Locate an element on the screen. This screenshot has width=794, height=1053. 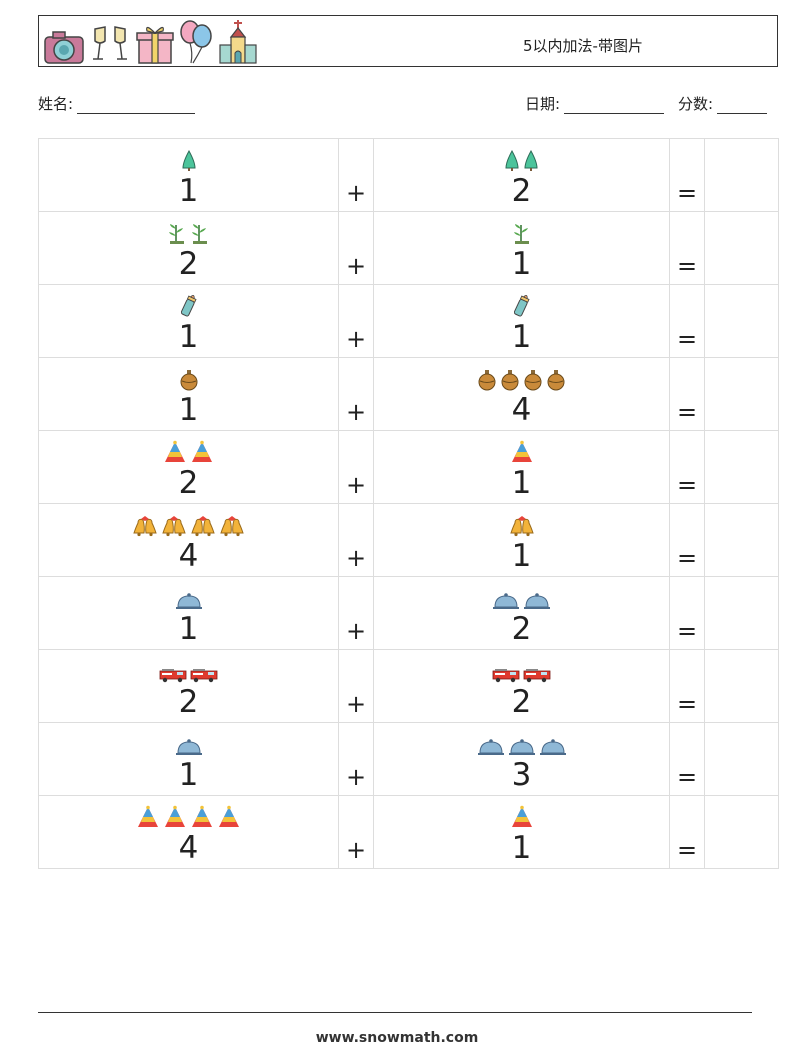
name-blank is located at coordinates (136, 105).